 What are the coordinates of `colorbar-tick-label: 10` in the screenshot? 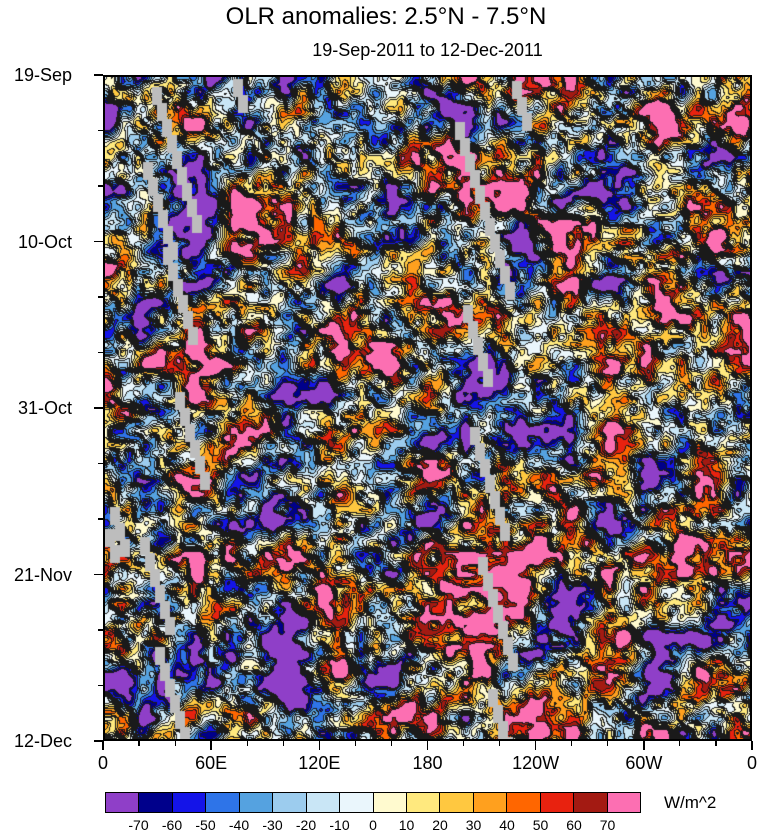 It's located at (406, 825).